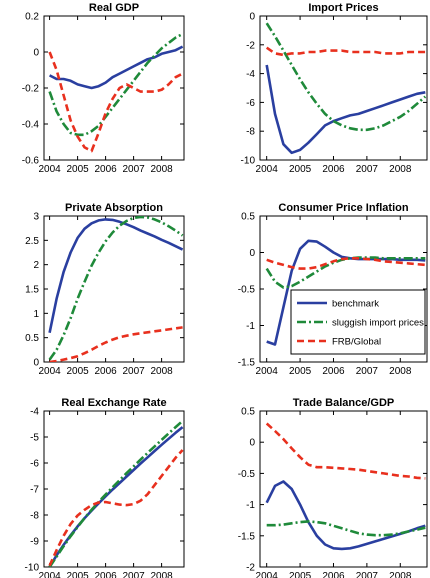 The width and height of the screenshot is (430, 578). Describe the element at coordinates (113, 403) in the screenshot. I see `panel-title: Real Exchange Rate` at that location.